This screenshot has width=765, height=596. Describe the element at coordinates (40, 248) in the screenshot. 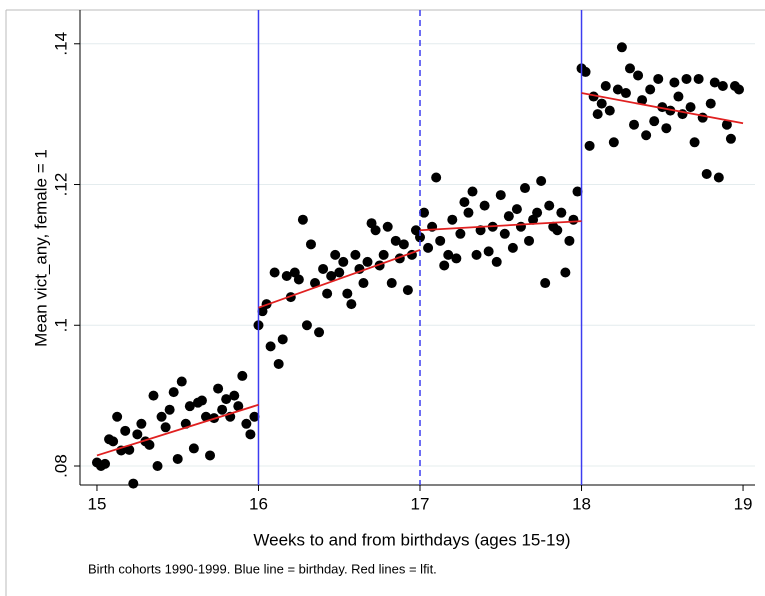

I see `y-axis-label: Mean vict_any, female = 1` at that location.